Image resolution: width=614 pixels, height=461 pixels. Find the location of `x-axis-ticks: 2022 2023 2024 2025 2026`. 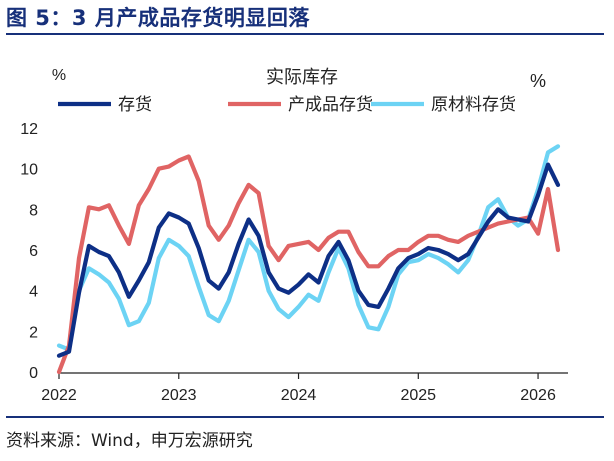

x-axis-ticks: 2022 2023 2024 2025 2026 is located at coordinates (298, 388).